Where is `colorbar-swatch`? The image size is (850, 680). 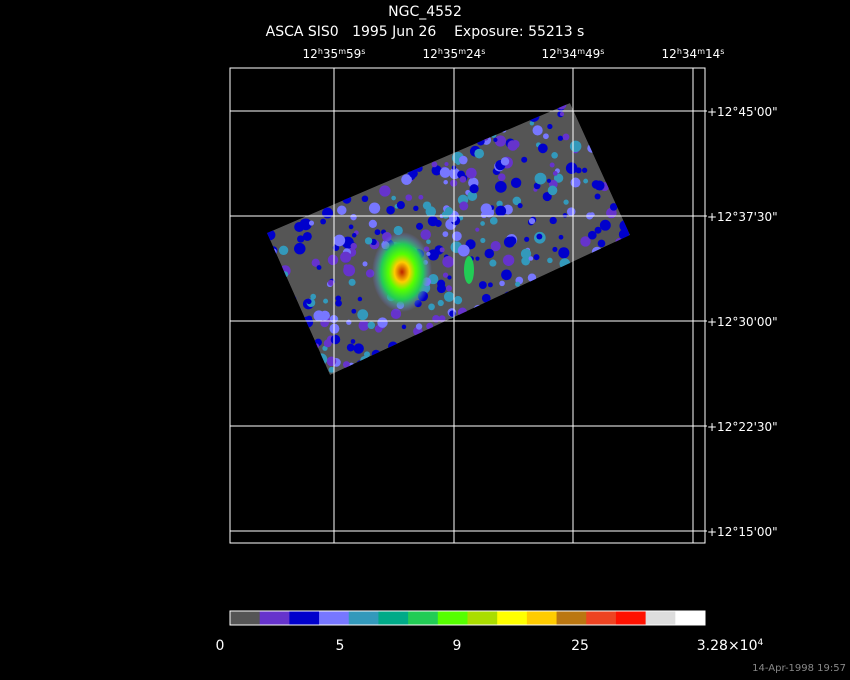 colorbar-swatch is located at coordinates (304, 618).